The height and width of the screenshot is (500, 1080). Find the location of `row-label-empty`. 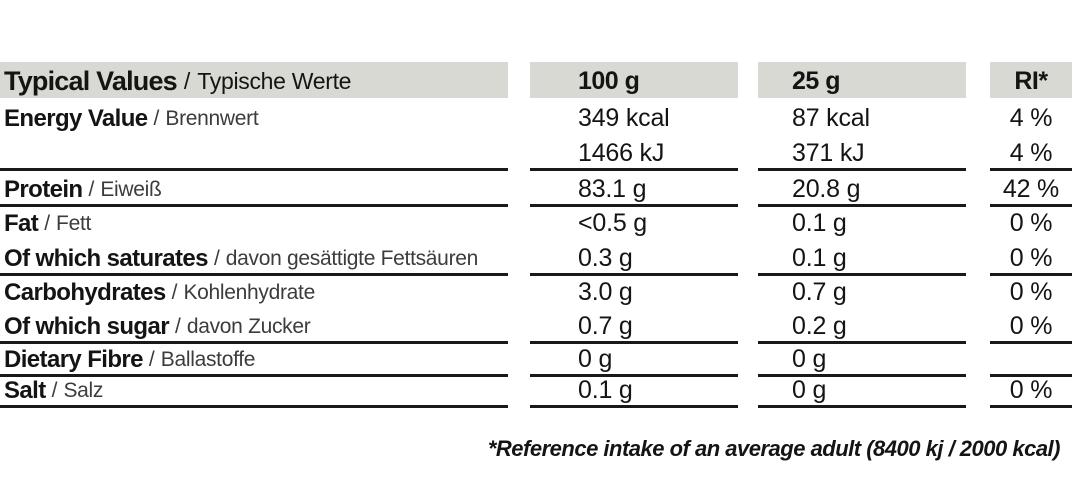

row-label-empty is located at coordinates (254, 152).